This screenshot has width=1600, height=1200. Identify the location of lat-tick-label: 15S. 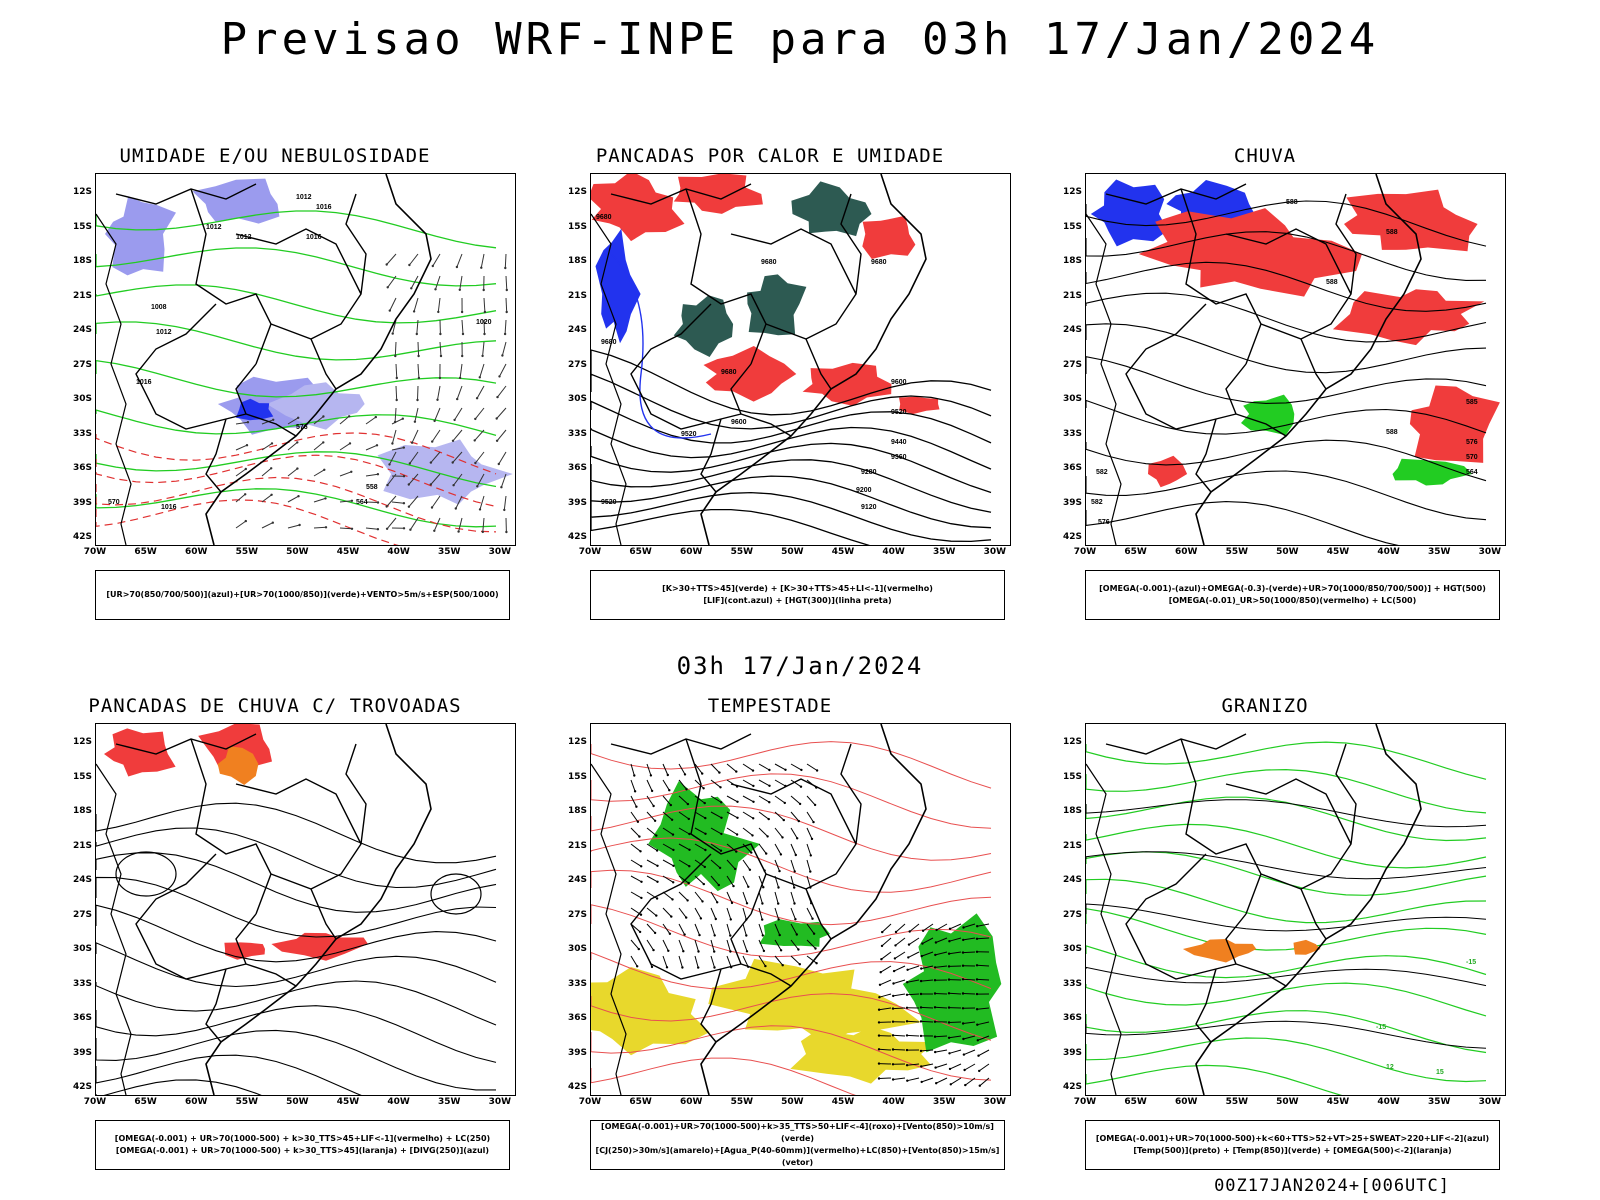
(577, 226).